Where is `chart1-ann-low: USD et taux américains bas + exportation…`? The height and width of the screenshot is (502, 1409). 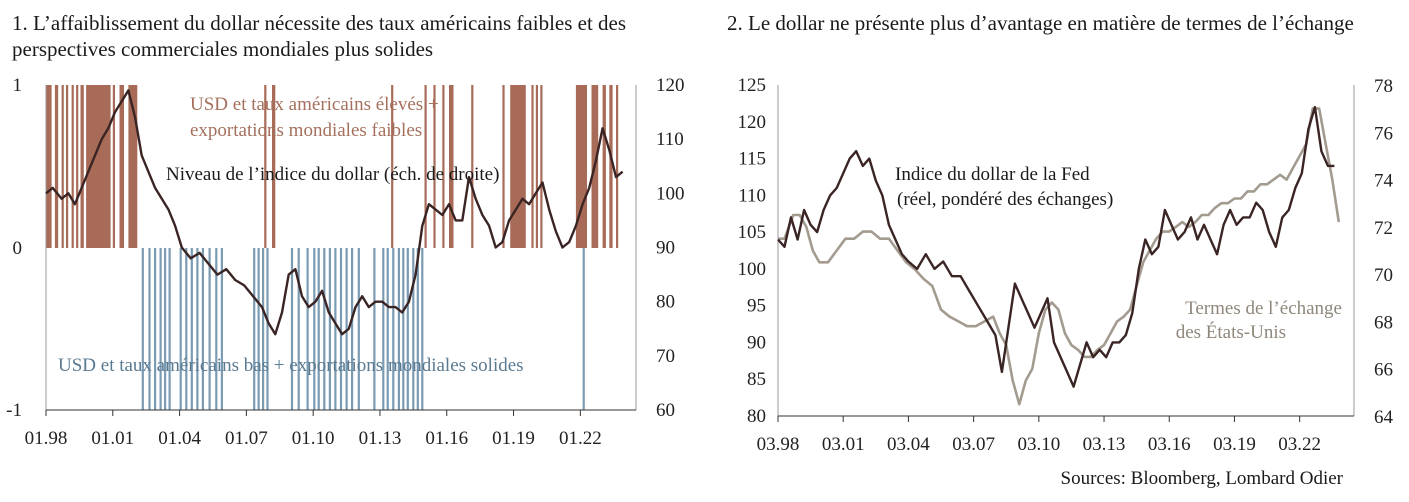 chart1-ann-low: USD et taux américains bas + exportation… is located at coordinates (291, 365).